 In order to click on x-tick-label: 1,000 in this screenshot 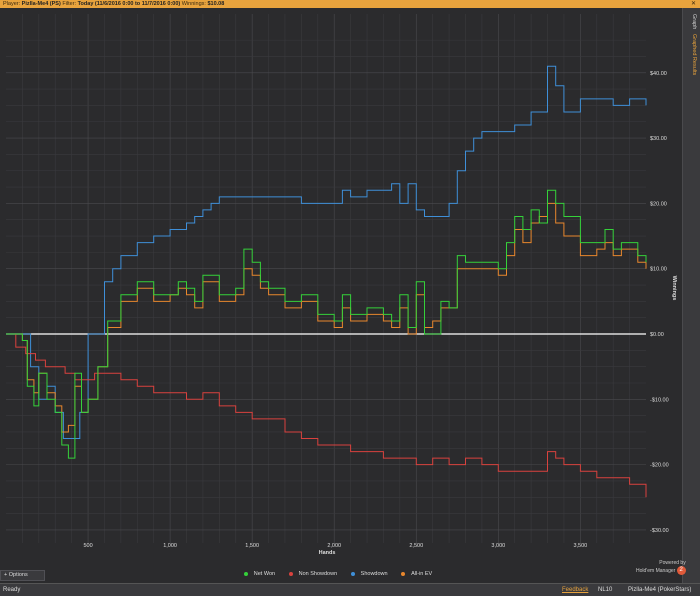, I will do `click(170, 546)`.